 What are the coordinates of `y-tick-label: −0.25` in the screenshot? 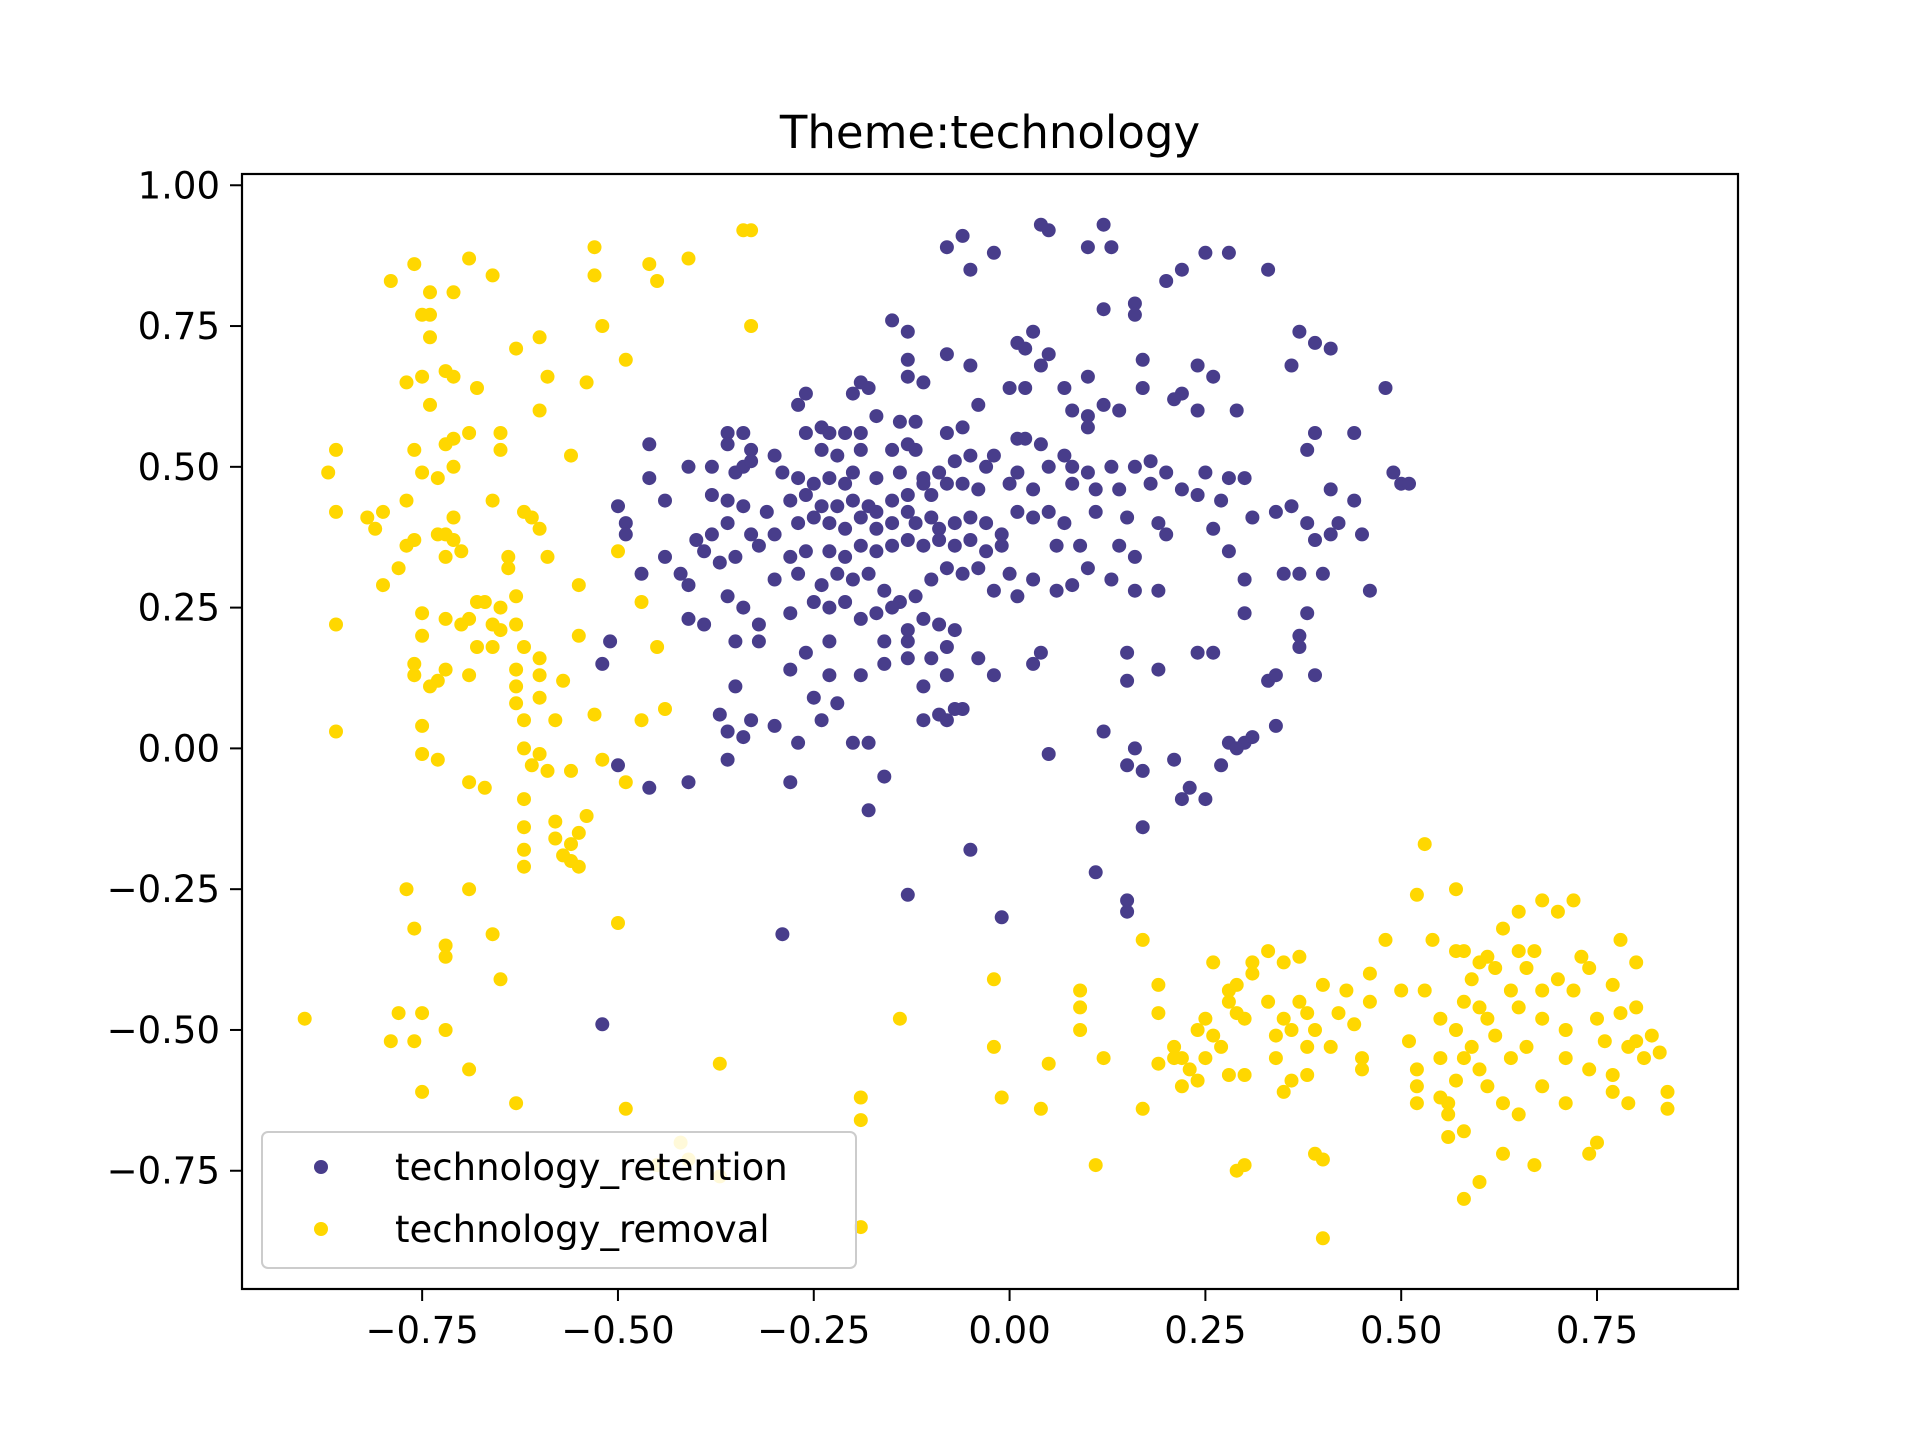 It's located at (163, 889).